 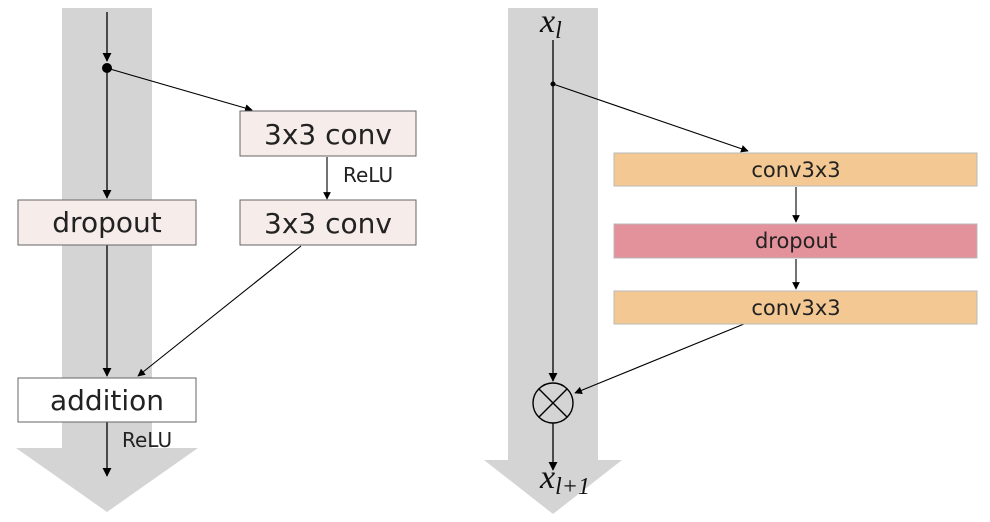 What do you see at coordinates (368, 175) in the screenshot?
I see `left-relu-mid-label: ReLU` at bounding box center [368, 175].